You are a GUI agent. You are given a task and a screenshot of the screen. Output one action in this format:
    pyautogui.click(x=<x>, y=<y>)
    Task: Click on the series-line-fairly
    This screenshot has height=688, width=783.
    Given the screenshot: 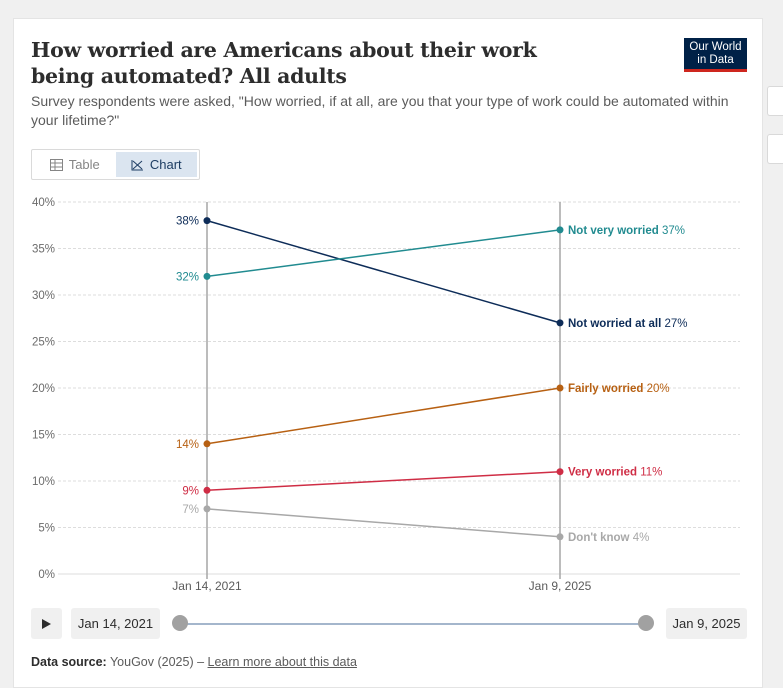 What is the action you would take?
    pyautogui.click(x=383, y=416)
    